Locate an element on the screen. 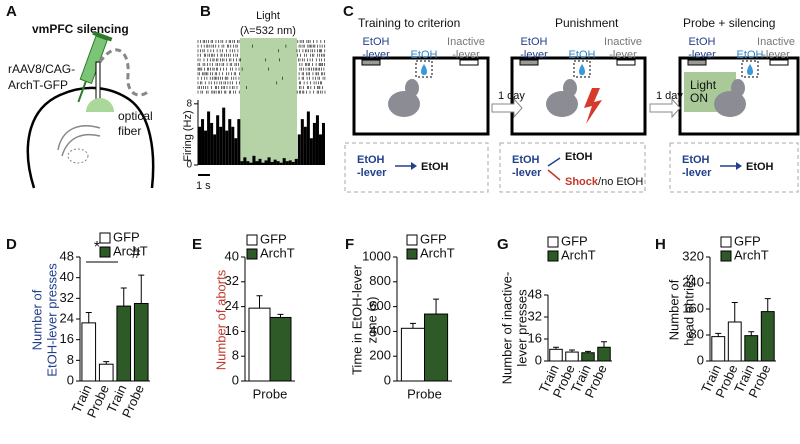  lever-label: EtOH is located at coordinates (702, 42).